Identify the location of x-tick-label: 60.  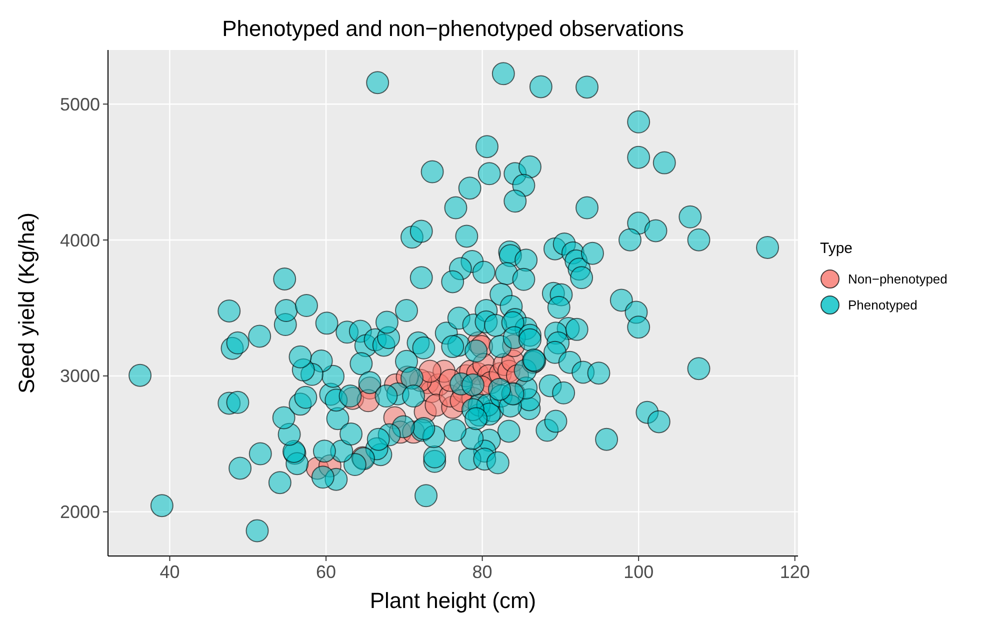
(326, 572).